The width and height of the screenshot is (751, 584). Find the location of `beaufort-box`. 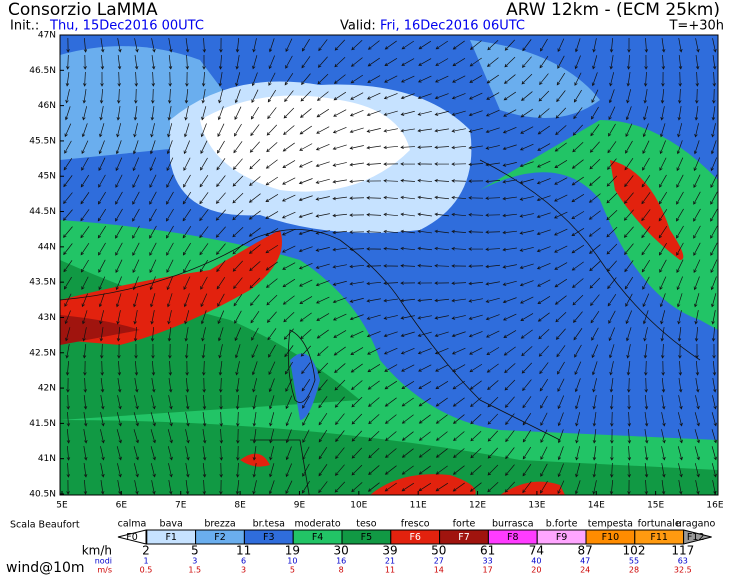

beaufort-box is located at coordinates (697, 537).